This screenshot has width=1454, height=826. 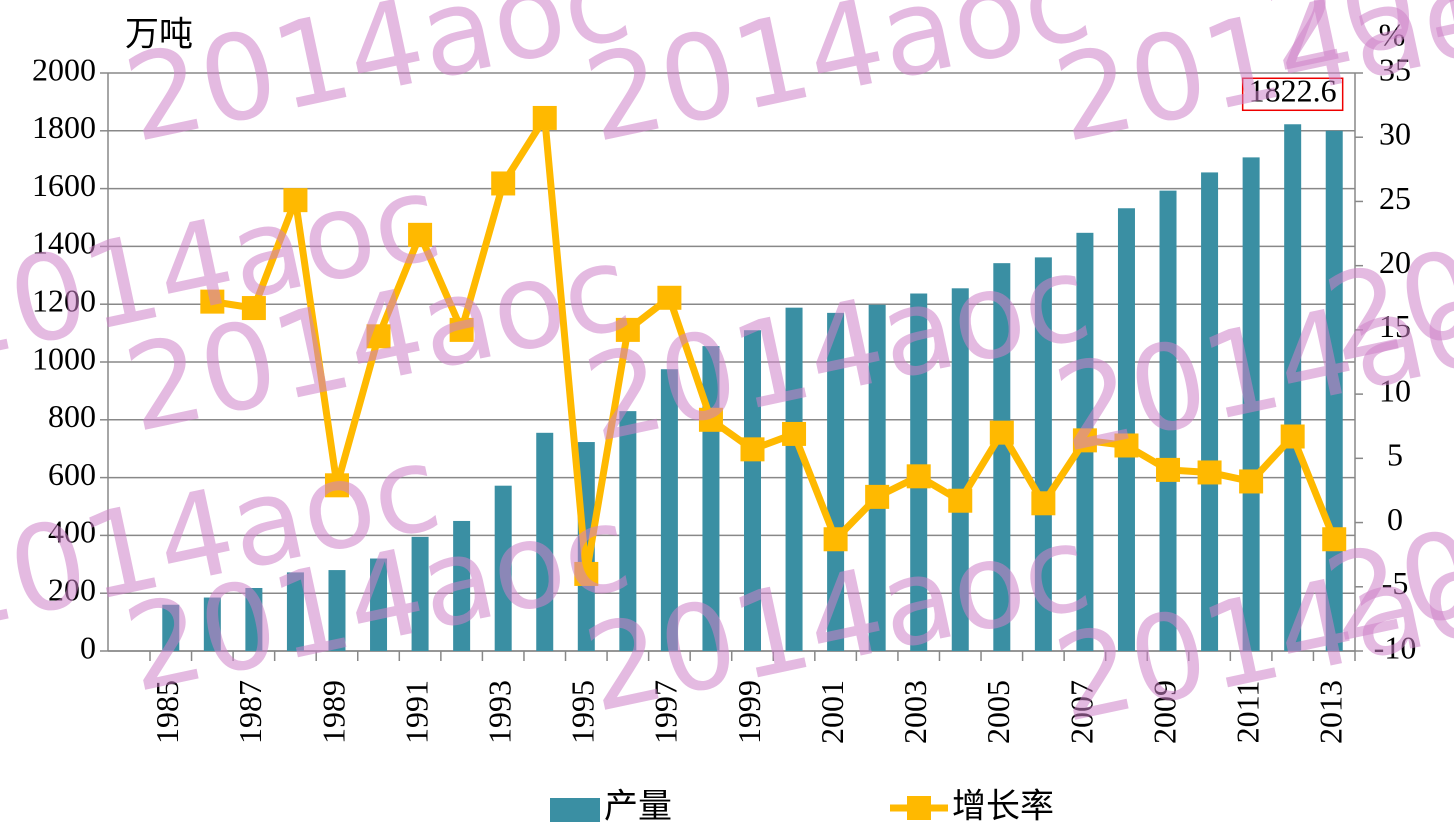 I want to click on y-tick-label: 1400, so click(x=64, y=243).